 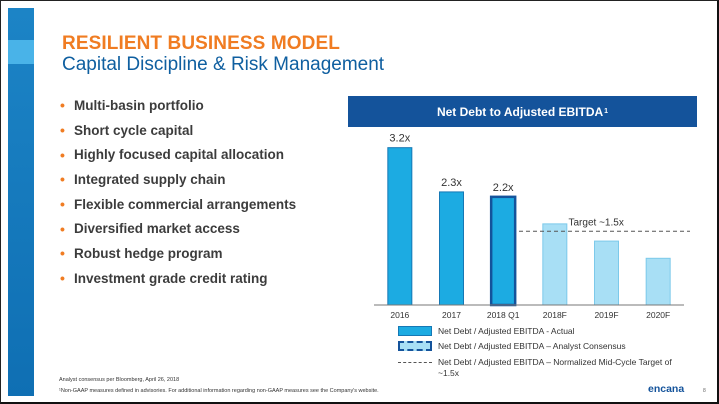 What do you see at coordinates (185, 204) in the screenshot?
I see `bullet-text: Flexible commercial arrangements` at bounding box center [185, 204].